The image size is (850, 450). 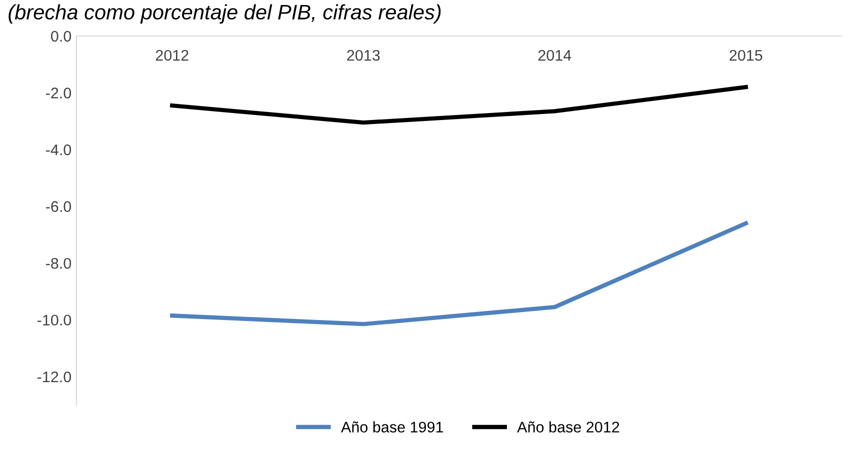 I want to click on x-tick-label: 2012, so click(x=172, y=55).